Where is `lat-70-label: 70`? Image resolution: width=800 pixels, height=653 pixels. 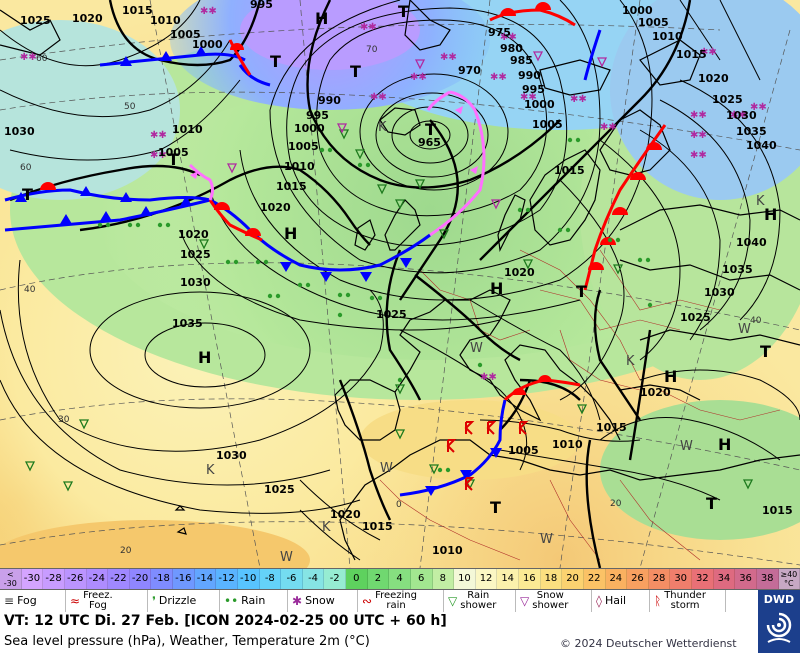 lat-70-label: 70 is located at coordinates (372, 50).